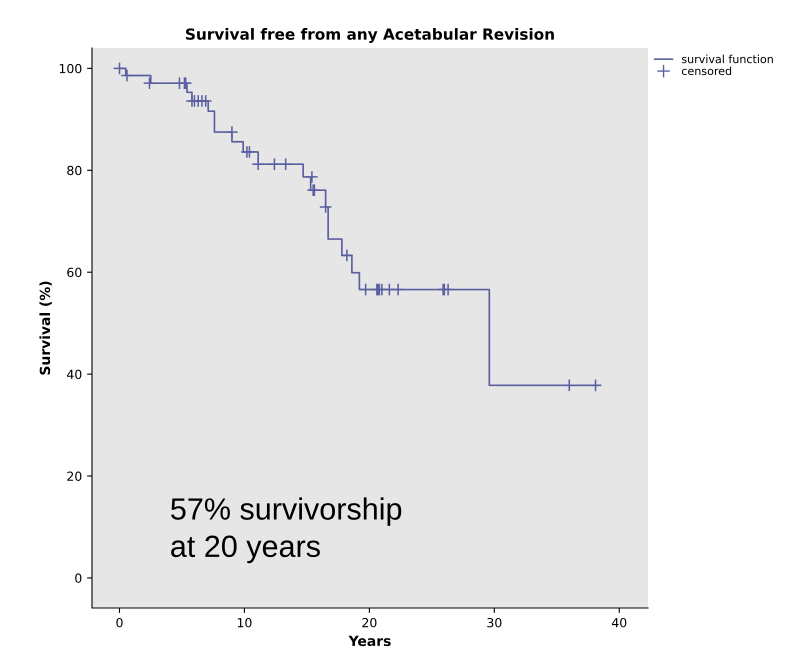 The image size is (803, 666). What do you see at coordinates (45, 328) in the screenshot?
I see `y-axis-title: Survival (%)` at bounding box center [45, 328].